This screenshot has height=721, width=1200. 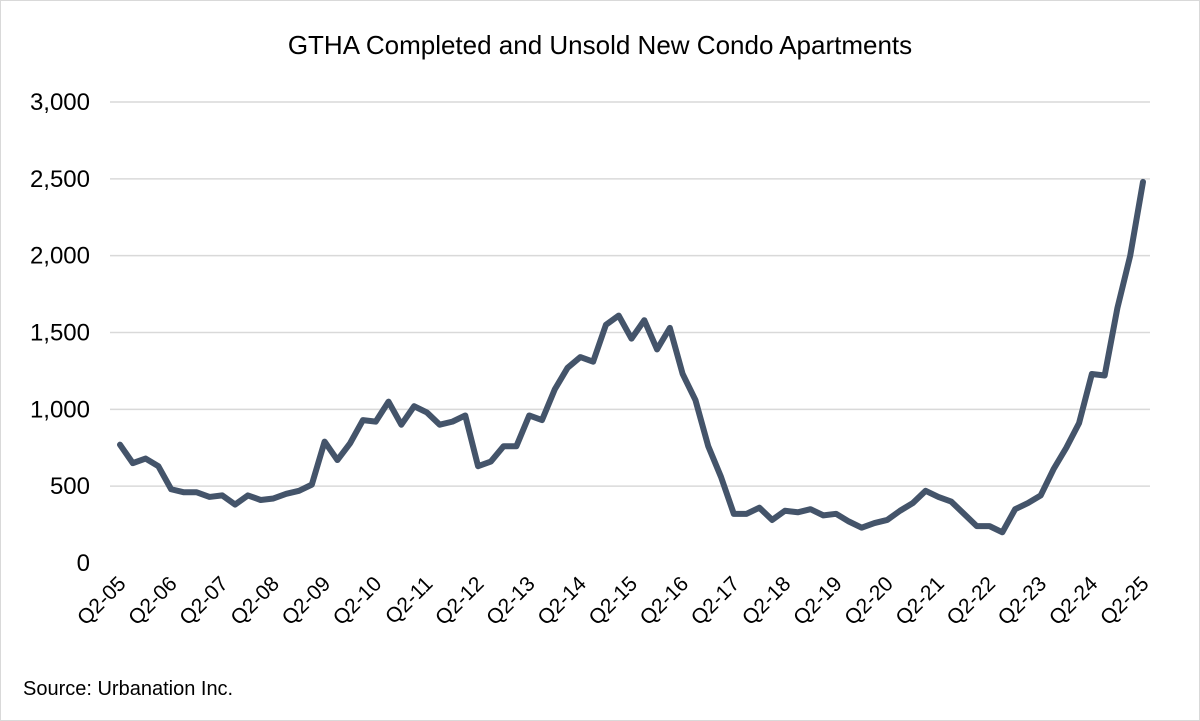 What do you see at coordinates (60, 179) in the screenshot?
I see `y-tick-label: 2,500` at bounding box center [60, 179].